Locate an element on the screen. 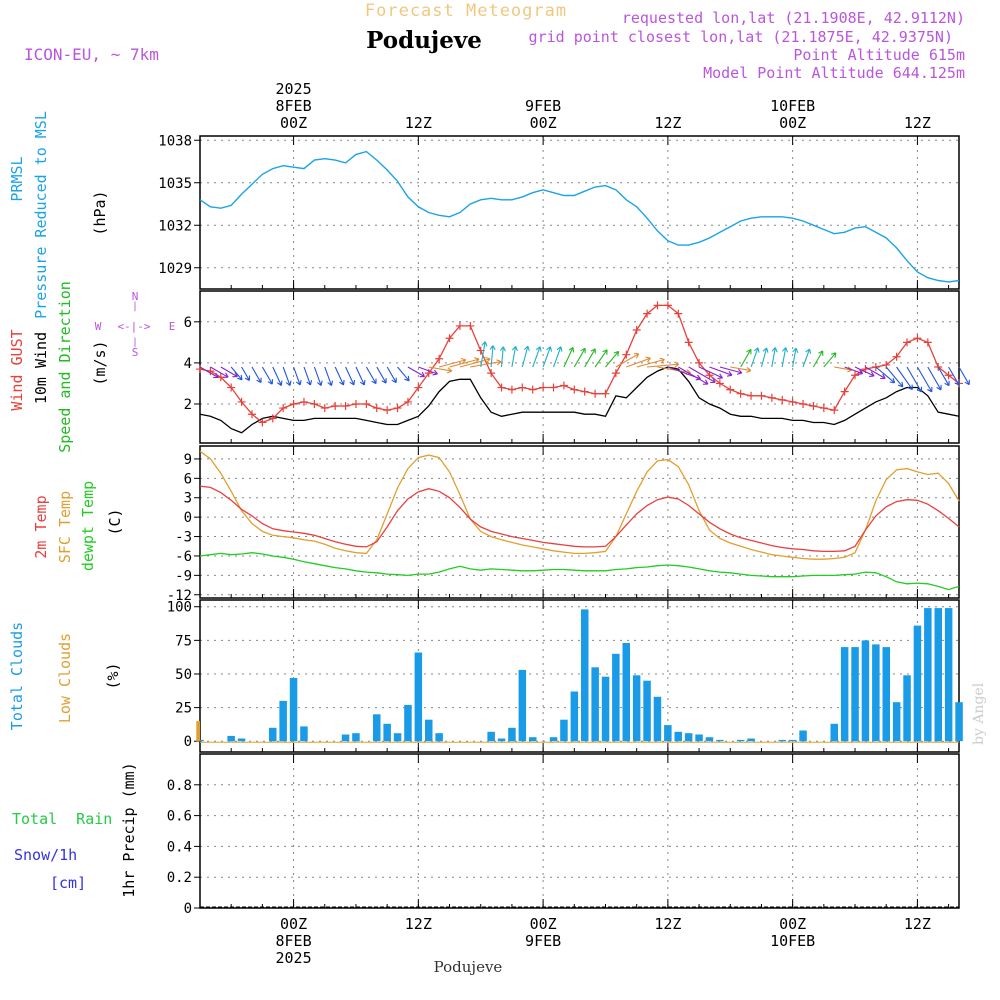 The height and width of the screenshot is (1000, 1000). top-time-label: 12Z is located at coordinates (917, 123).